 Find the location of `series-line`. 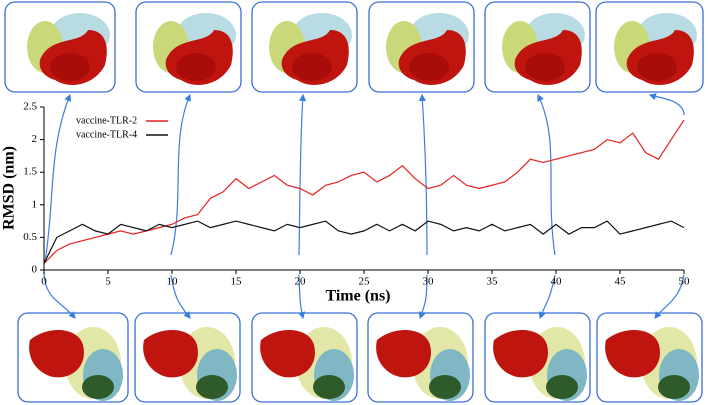

series-line is located at coordinates (364, 242).